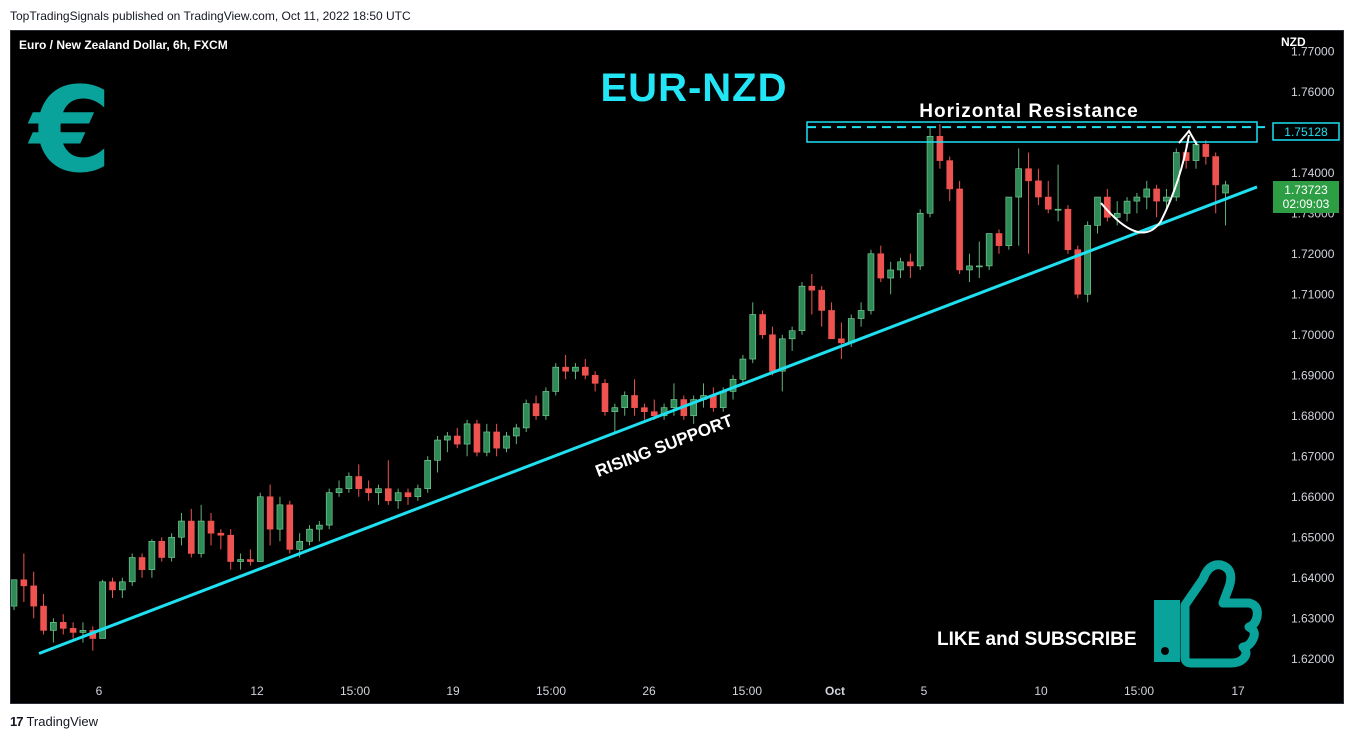 This screenshot has height=740, width=1354. Describe the element at coordinates (1032, 132) in the screenshot. I see `resistance-zone` at that location.